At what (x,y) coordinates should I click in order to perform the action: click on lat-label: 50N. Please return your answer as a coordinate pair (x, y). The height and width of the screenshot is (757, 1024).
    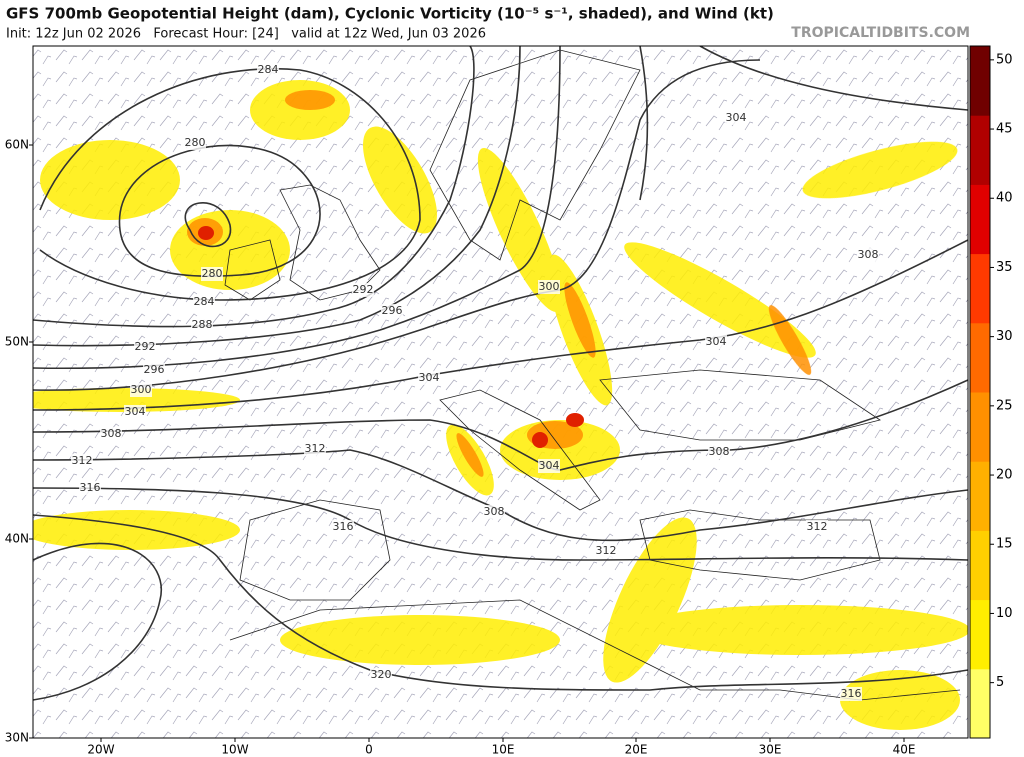
    Looking at the image, I should click on (17, 342).